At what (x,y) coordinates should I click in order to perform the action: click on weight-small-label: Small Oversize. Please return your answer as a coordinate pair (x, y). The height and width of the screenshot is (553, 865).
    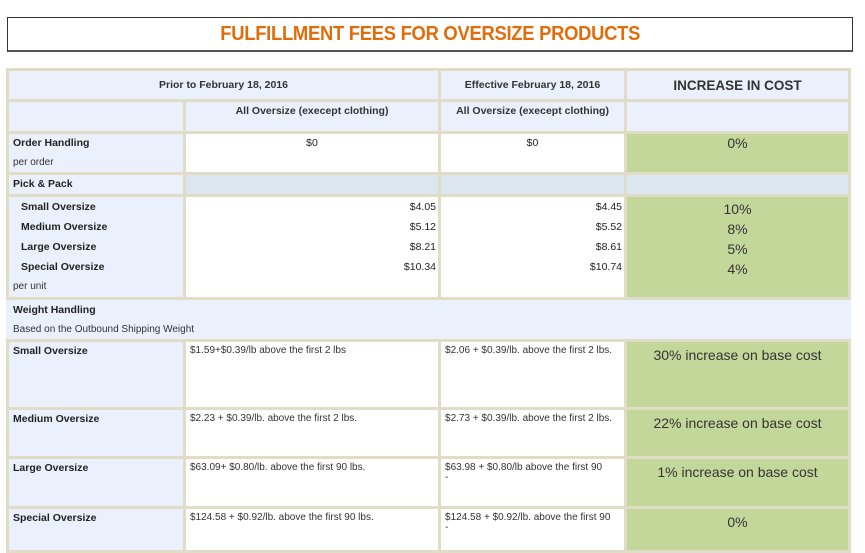
    Looking at the image, I should click on (96, 374).